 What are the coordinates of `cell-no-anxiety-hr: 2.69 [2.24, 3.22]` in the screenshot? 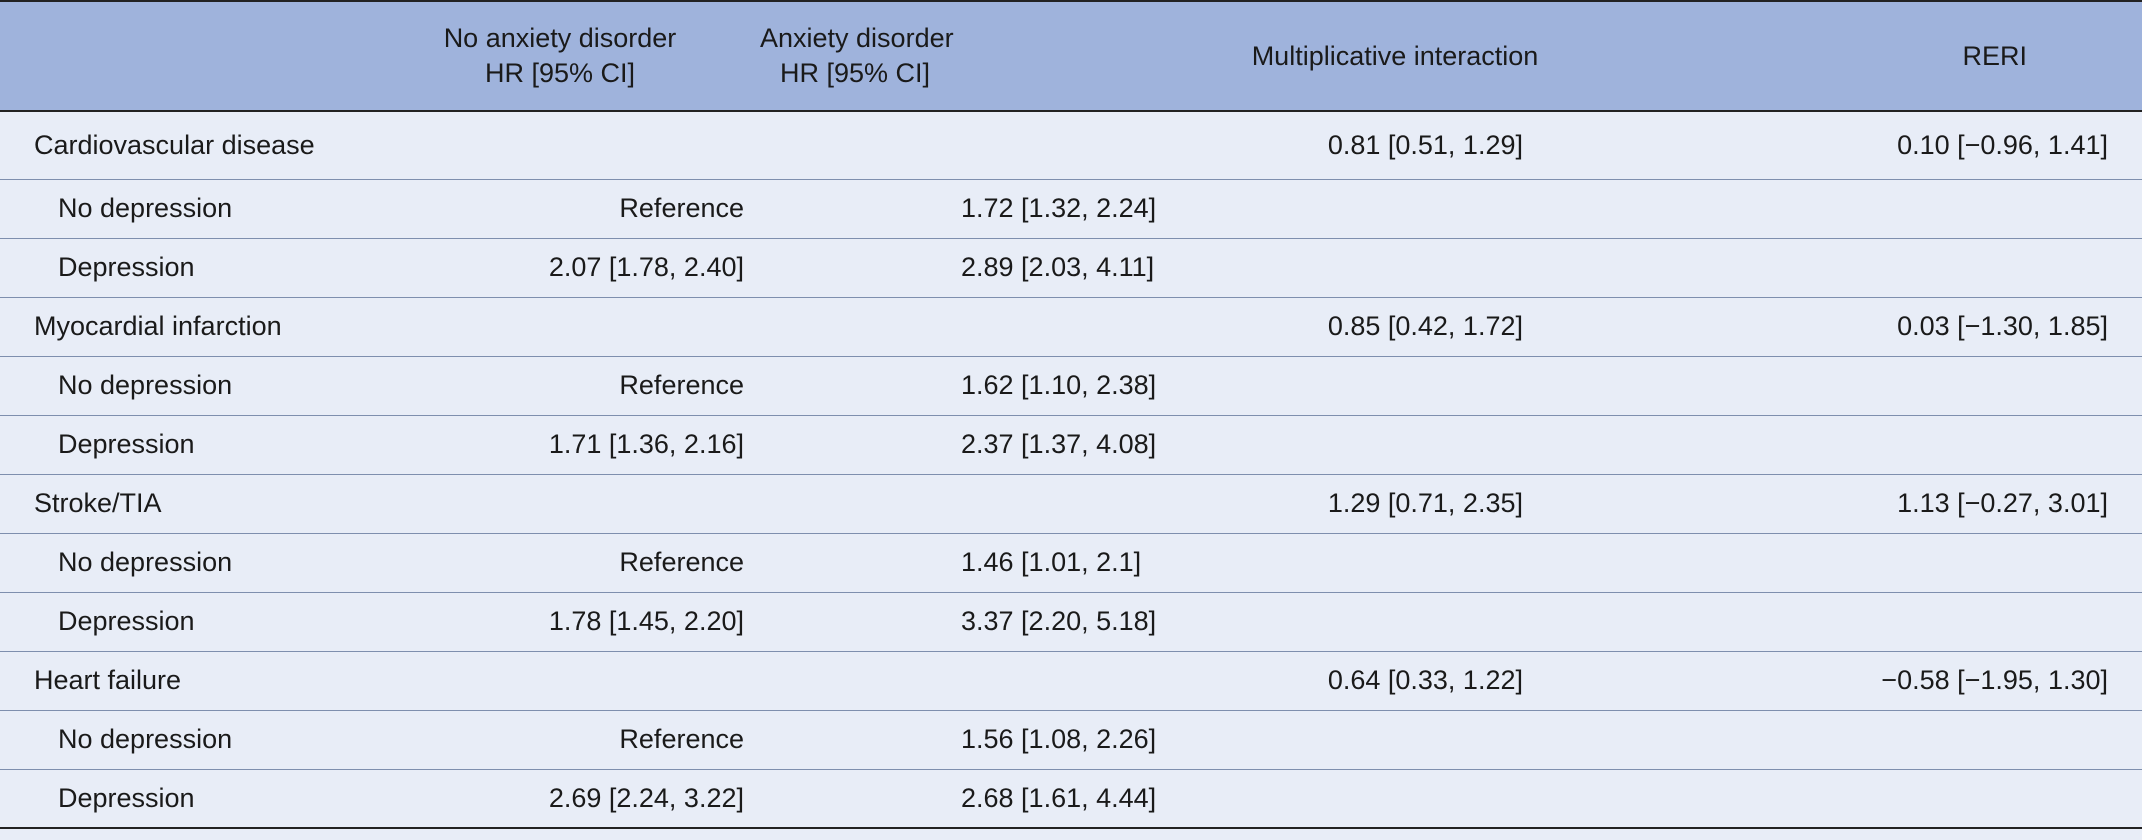 It's located at (610, 799).